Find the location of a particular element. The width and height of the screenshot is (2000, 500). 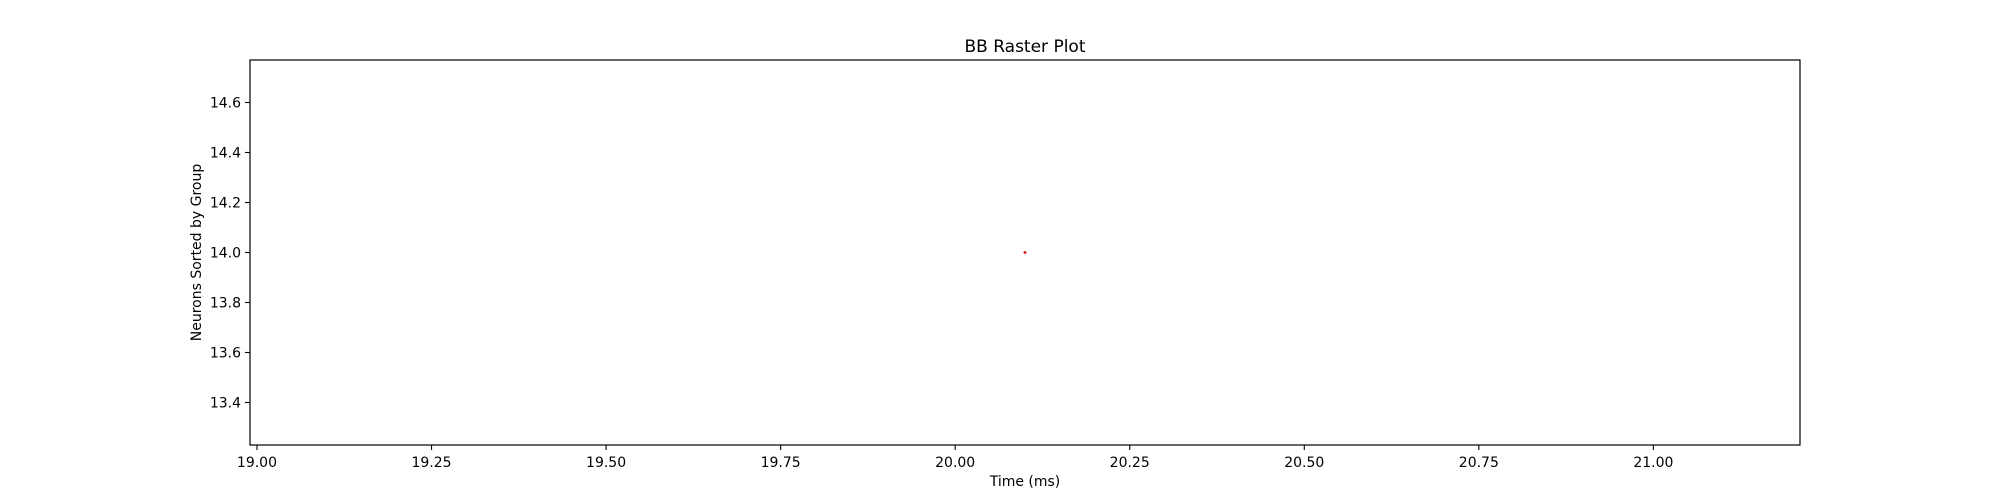

y-tick-label: 14.4 is located at coordinates (225, 154).